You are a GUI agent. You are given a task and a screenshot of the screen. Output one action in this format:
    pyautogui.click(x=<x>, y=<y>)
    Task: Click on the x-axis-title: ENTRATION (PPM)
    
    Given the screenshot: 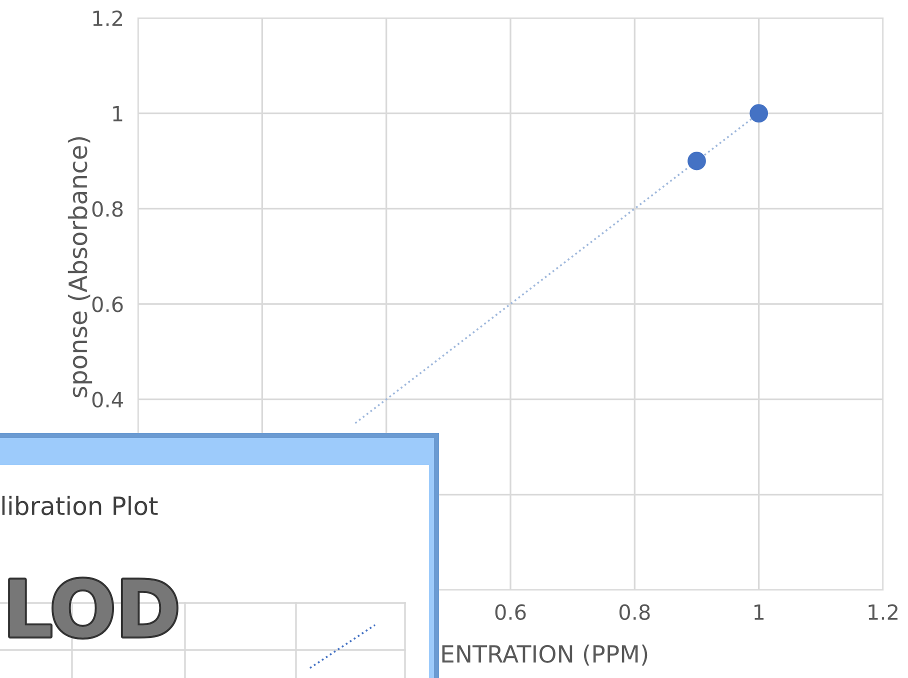 What is the action you would take?
    pyautogui.click(x=545, y=655)
    